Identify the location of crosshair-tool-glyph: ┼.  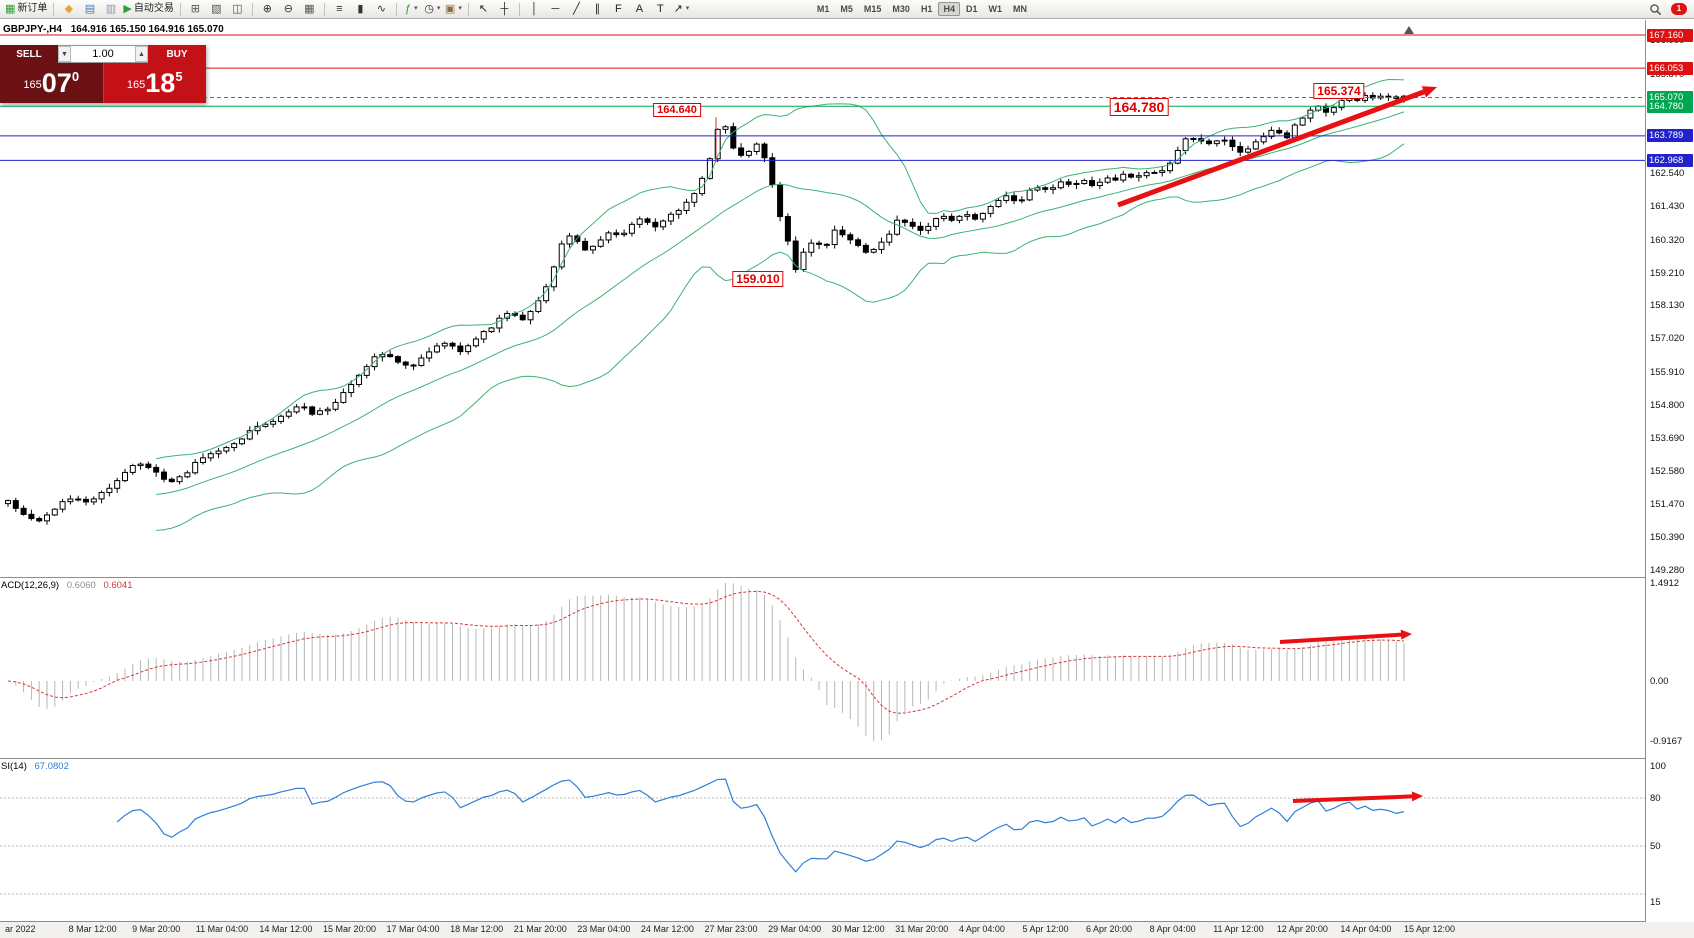
(504, 9).